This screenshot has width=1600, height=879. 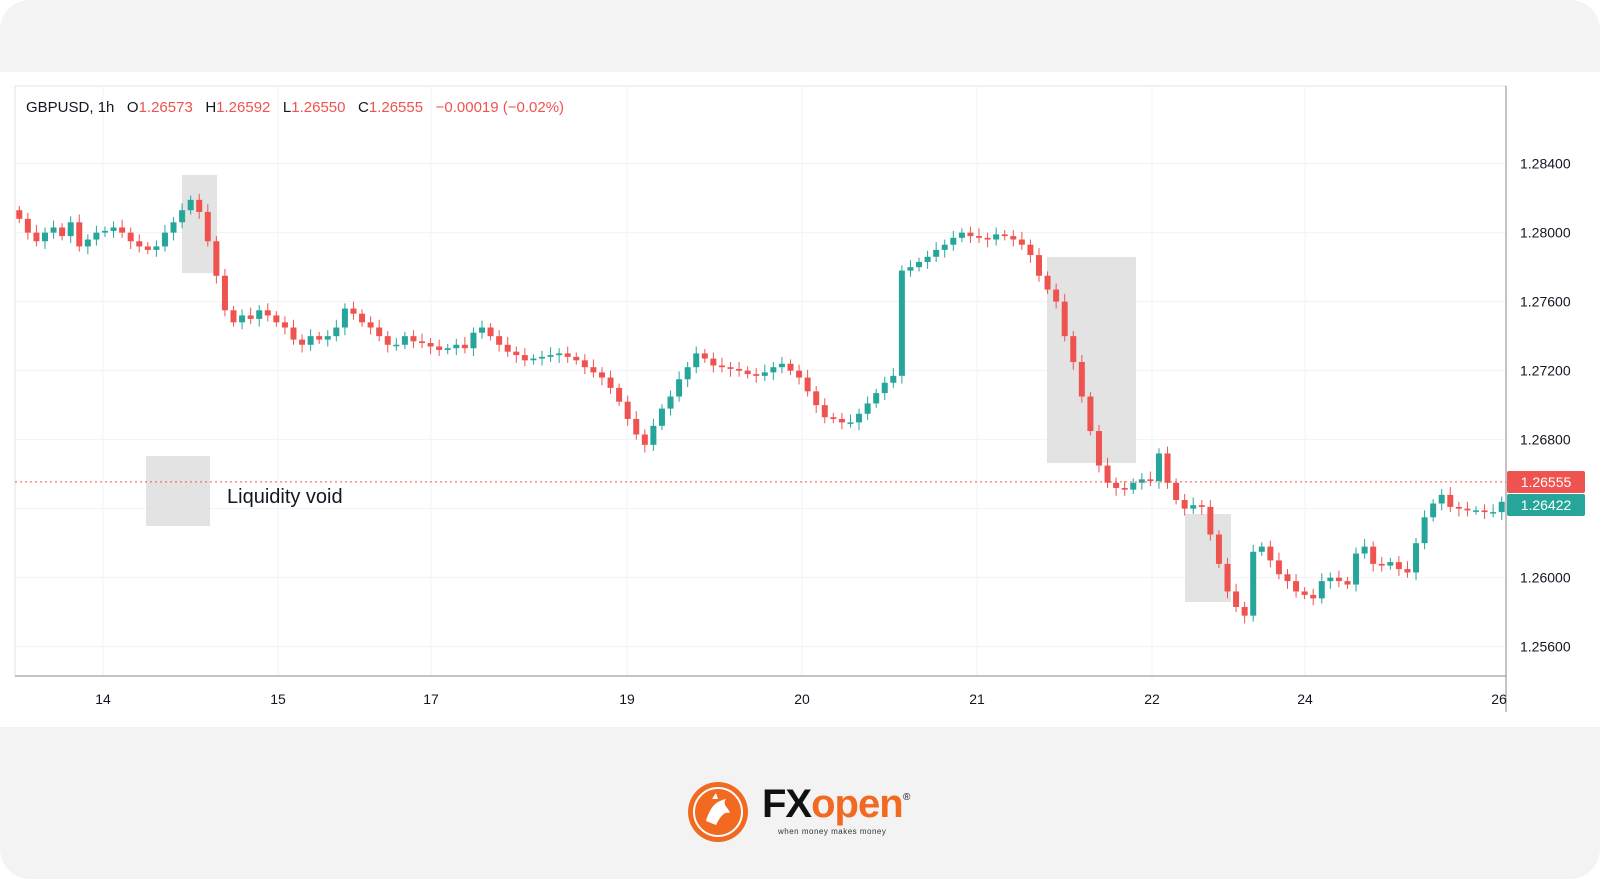 I want to click on high-value: 1.26592, so click(x=243, y=107).